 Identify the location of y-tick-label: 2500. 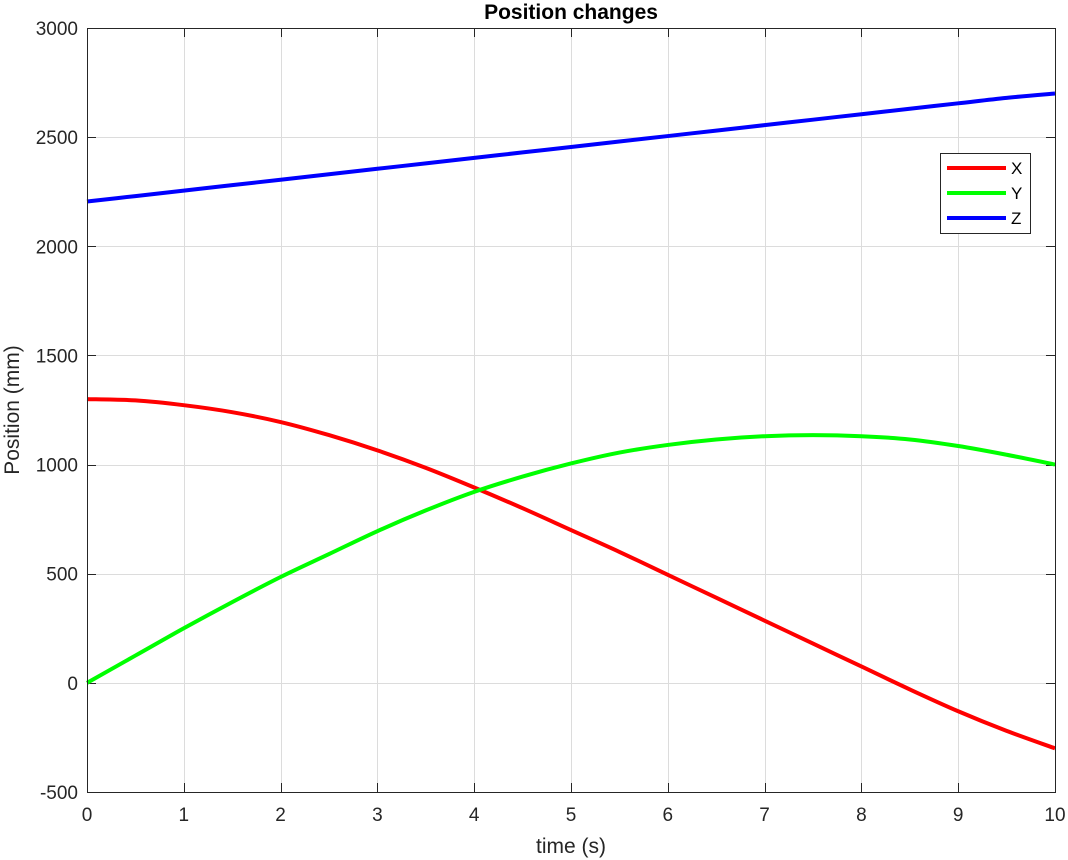
(57, 138).